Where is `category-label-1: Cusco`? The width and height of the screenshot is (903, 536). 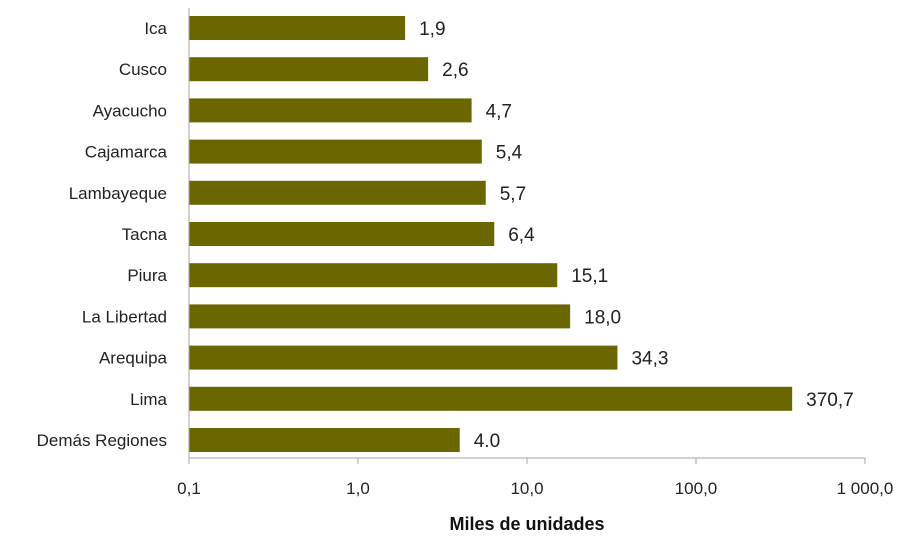
category-label-1: Cusco is located at coordinates (143, 69).